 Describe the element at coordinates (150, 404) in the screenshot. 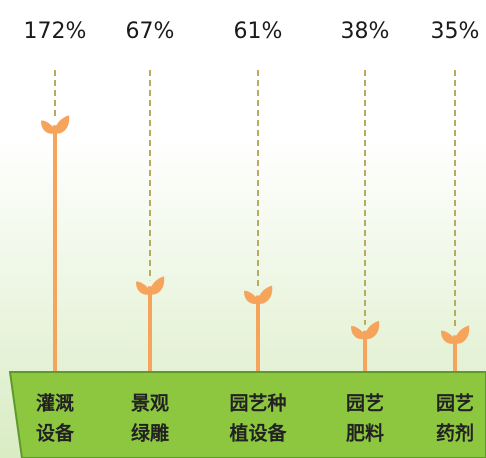

I see `category-label: 景观` at that location.